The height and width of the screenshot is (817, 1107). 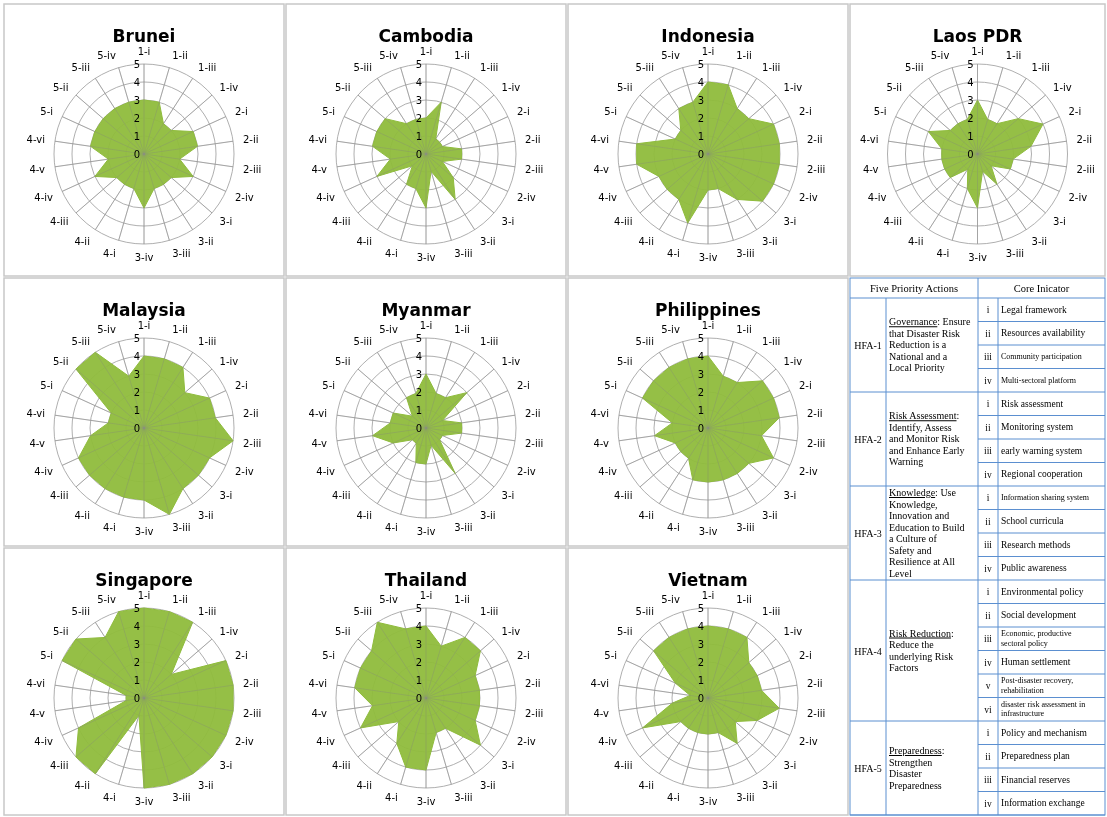 What do you see at coordinates (868, 439) in the screenshot?
I see `category-label: HFA-2` at bounding box center [868, 439].